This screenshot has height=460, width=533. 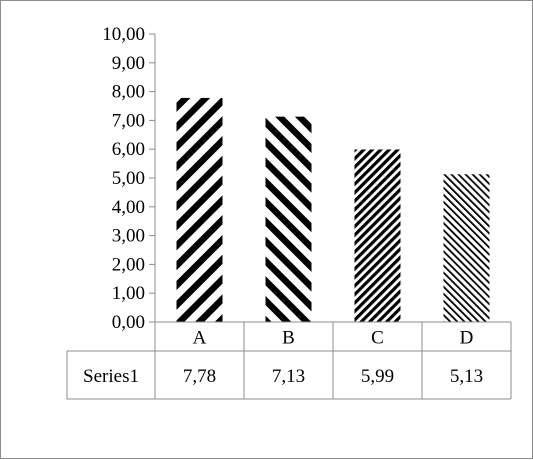 I want to click on y-tick-label: 2,00, so click(x=128, y=264).